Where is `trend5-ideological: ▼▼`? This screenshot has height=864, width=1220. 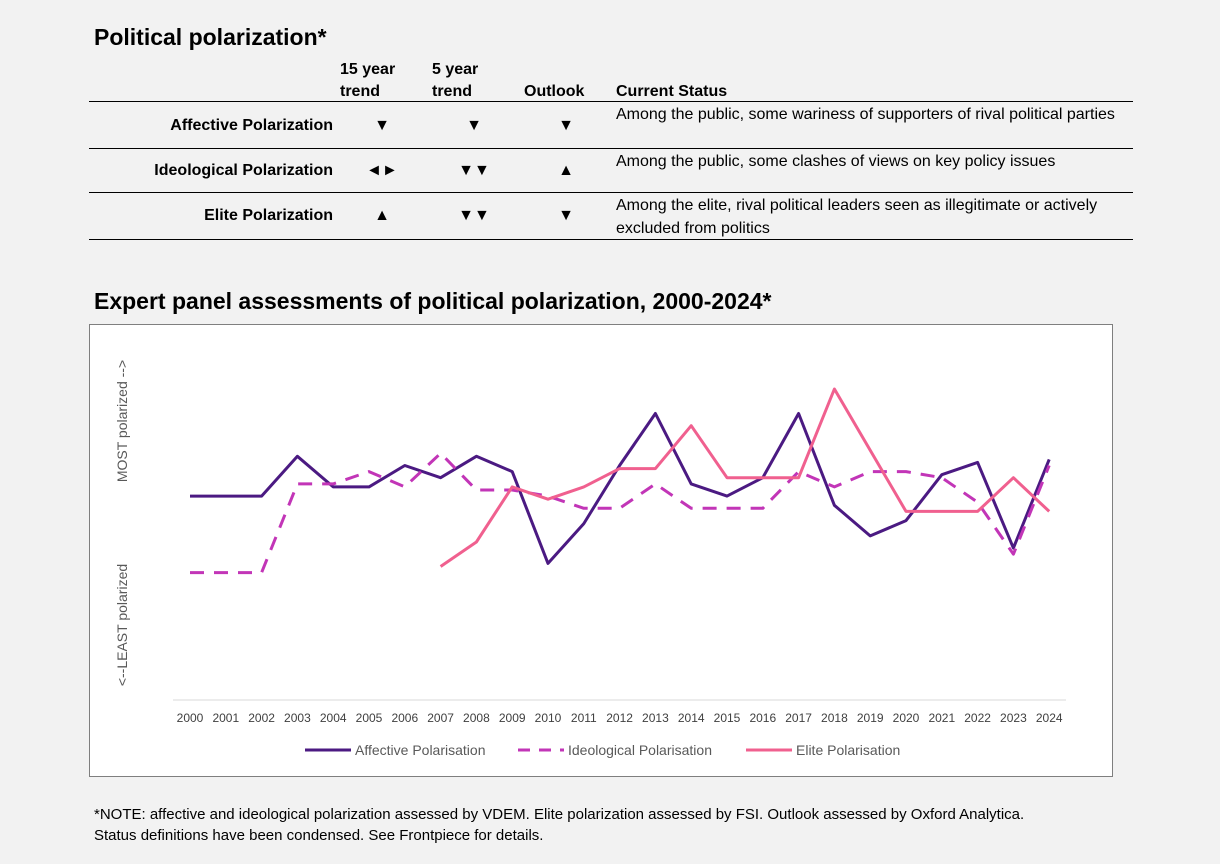 trend5-ideological: ▼▼ is located at coordinates (474, 170).